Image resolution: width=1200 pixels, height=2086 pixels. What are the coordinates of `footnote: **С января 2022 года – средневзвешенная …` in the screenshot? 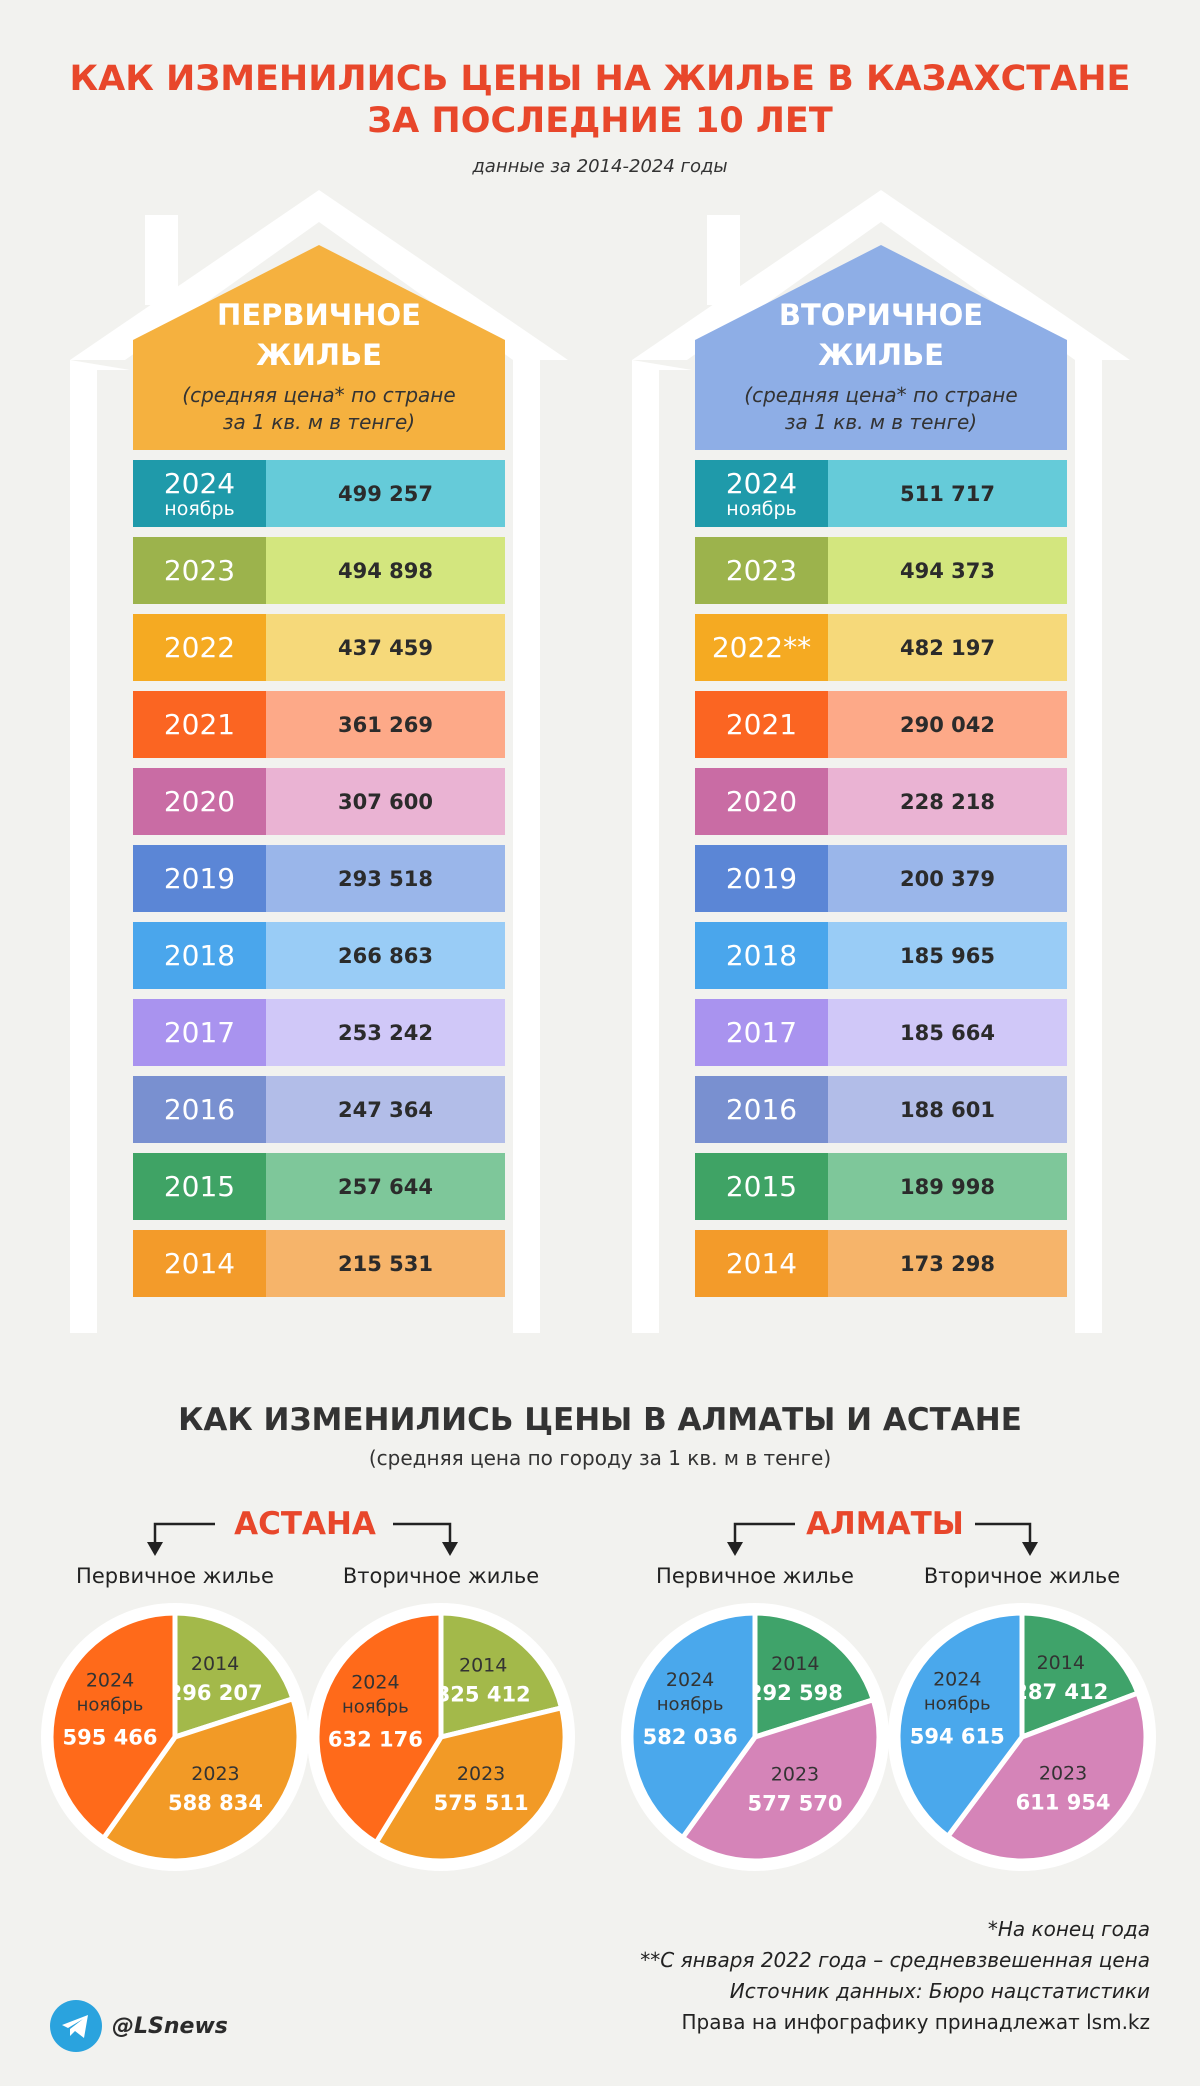 It's located at (895, 1960).